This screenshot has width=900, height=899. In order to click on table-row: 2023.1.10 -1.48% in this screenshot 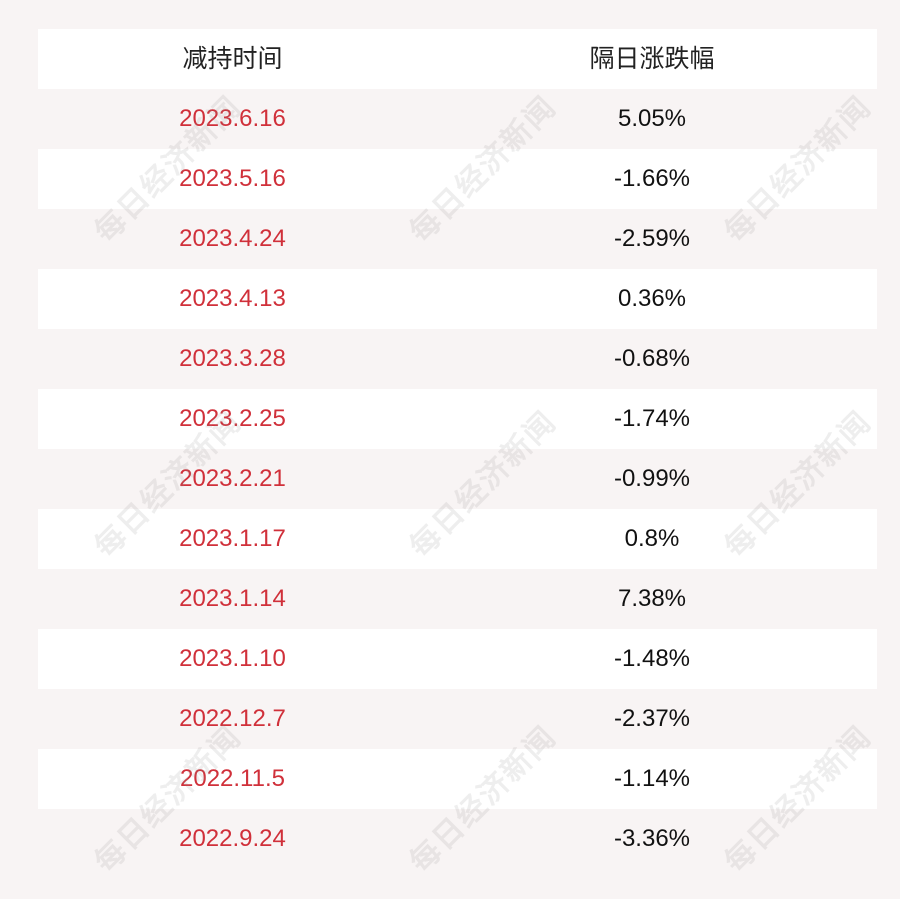, I will do `click(457, 659)`.